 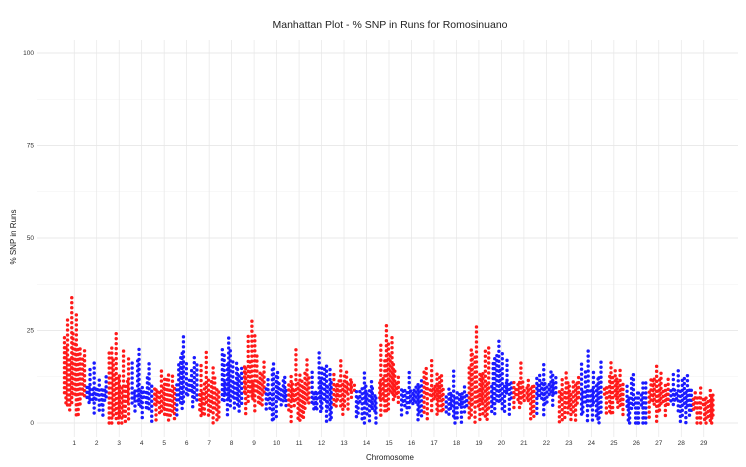 I want to click on x-tick-label: 29, so click(x=704, y=443).